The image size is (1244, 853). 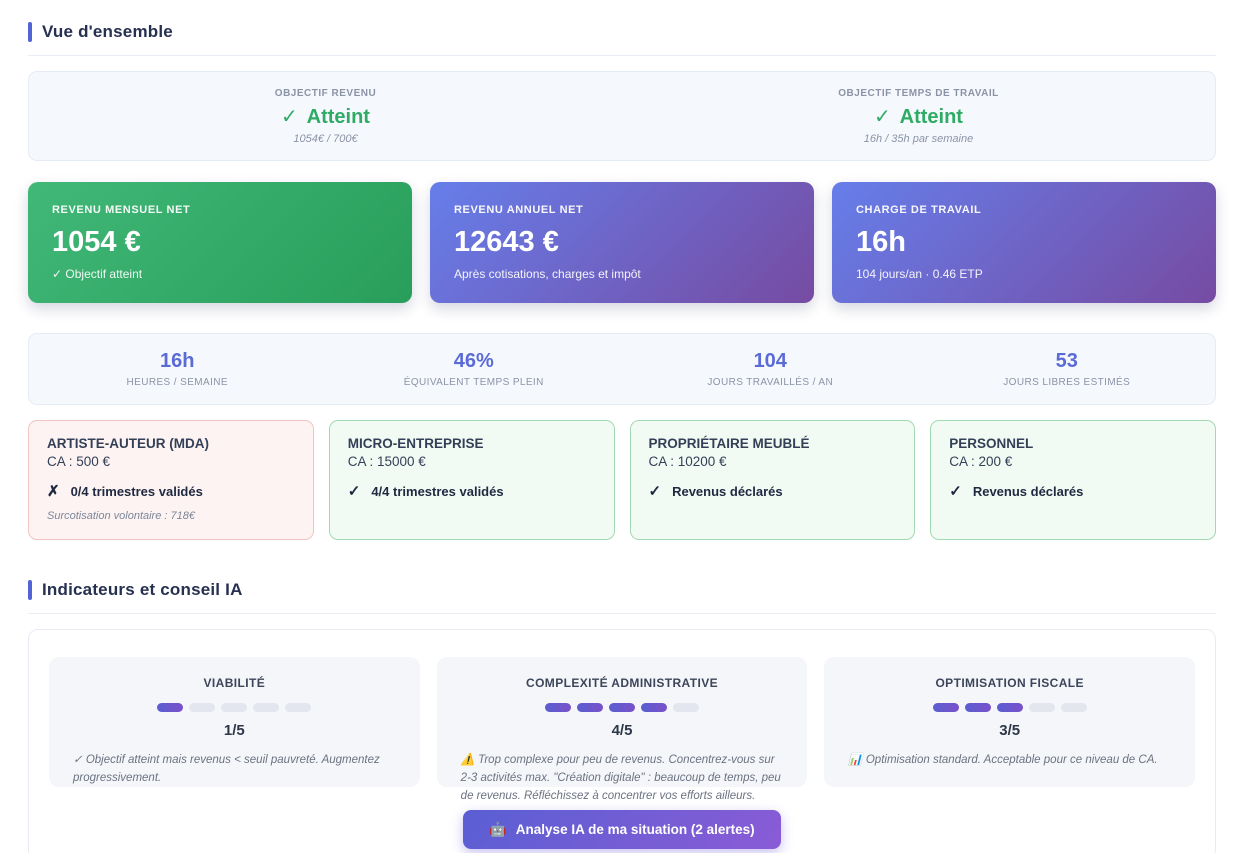 I want to click on activity-status: ✓ 4/4 trimestres validés, so click(x=472, y=491).